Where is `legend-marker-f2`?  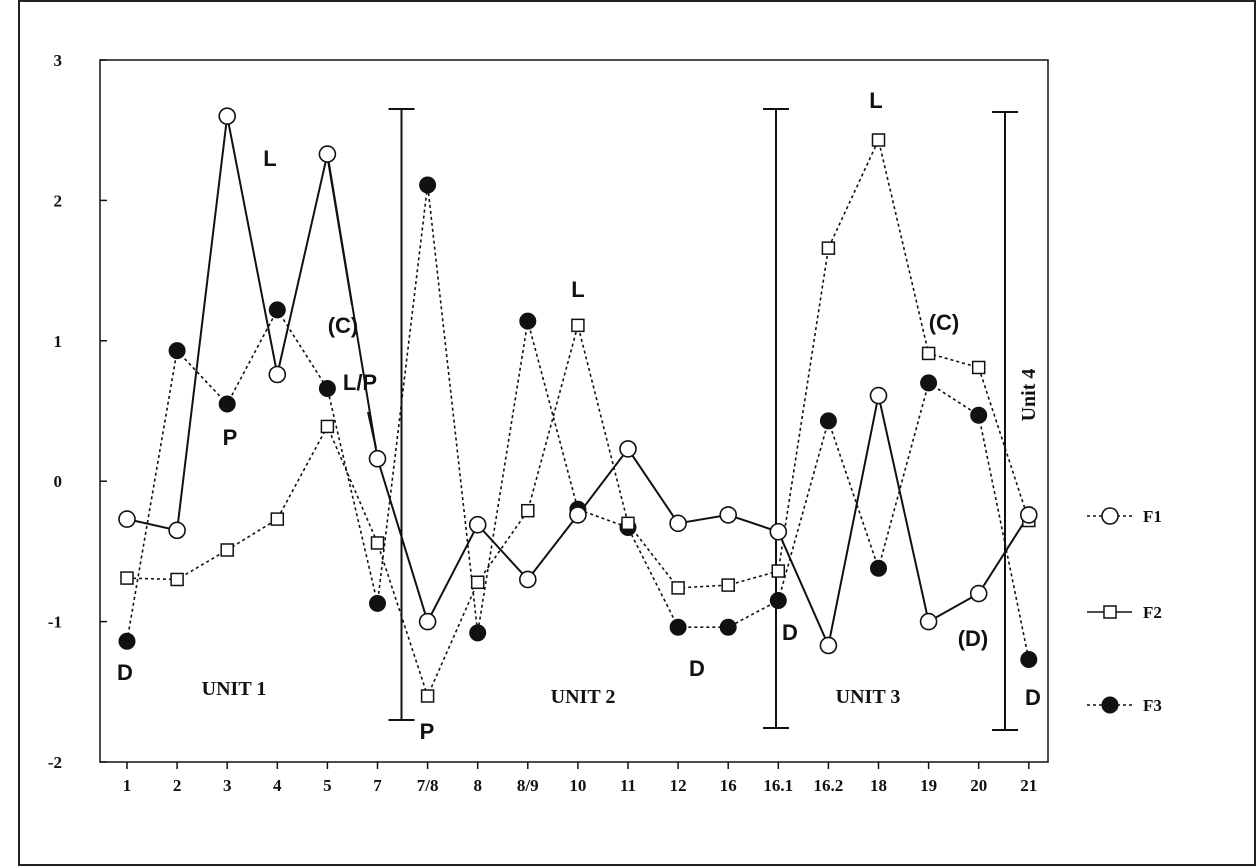 legend-marker-f2 is located at coordinates (1110, 612).